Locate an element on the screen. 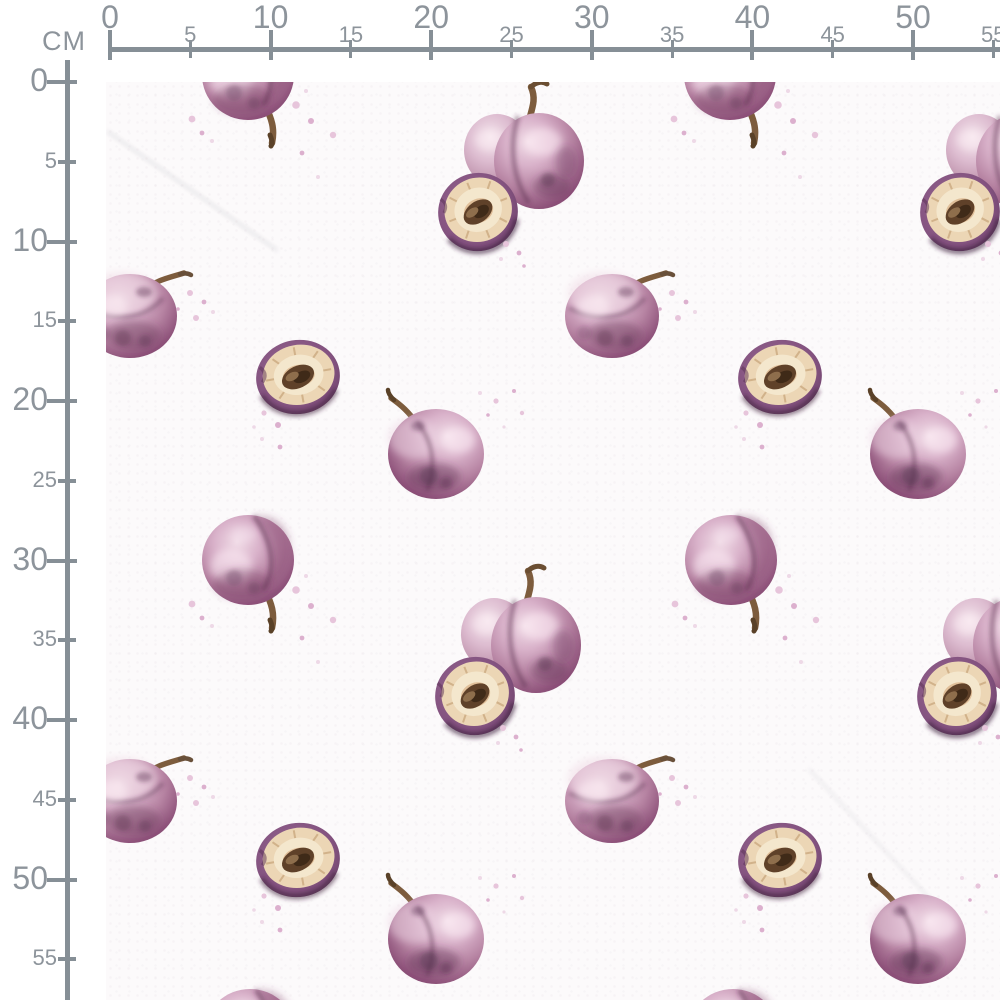 Image resolution: width=1000 pixels, height=1000 pixels. ruler-tick-label-left: 10 is located at coordinates (30, 239).